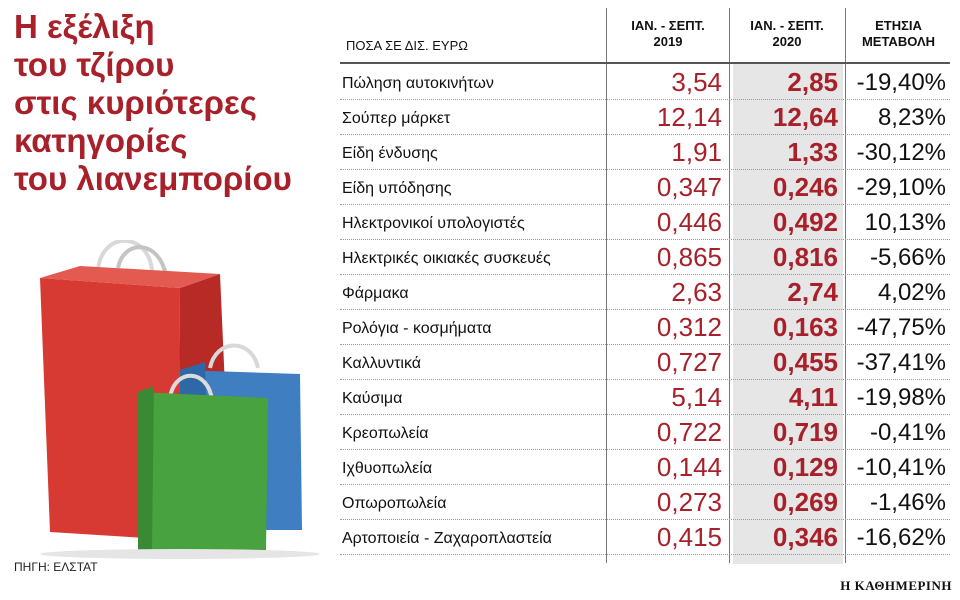 This screenshot has height=600, width=960. Describe the element at coordinates (645, 187) in the screenshot. I see `table-row: Είδη υπόδησης 0,347 0,246 -29,10%` at that location.